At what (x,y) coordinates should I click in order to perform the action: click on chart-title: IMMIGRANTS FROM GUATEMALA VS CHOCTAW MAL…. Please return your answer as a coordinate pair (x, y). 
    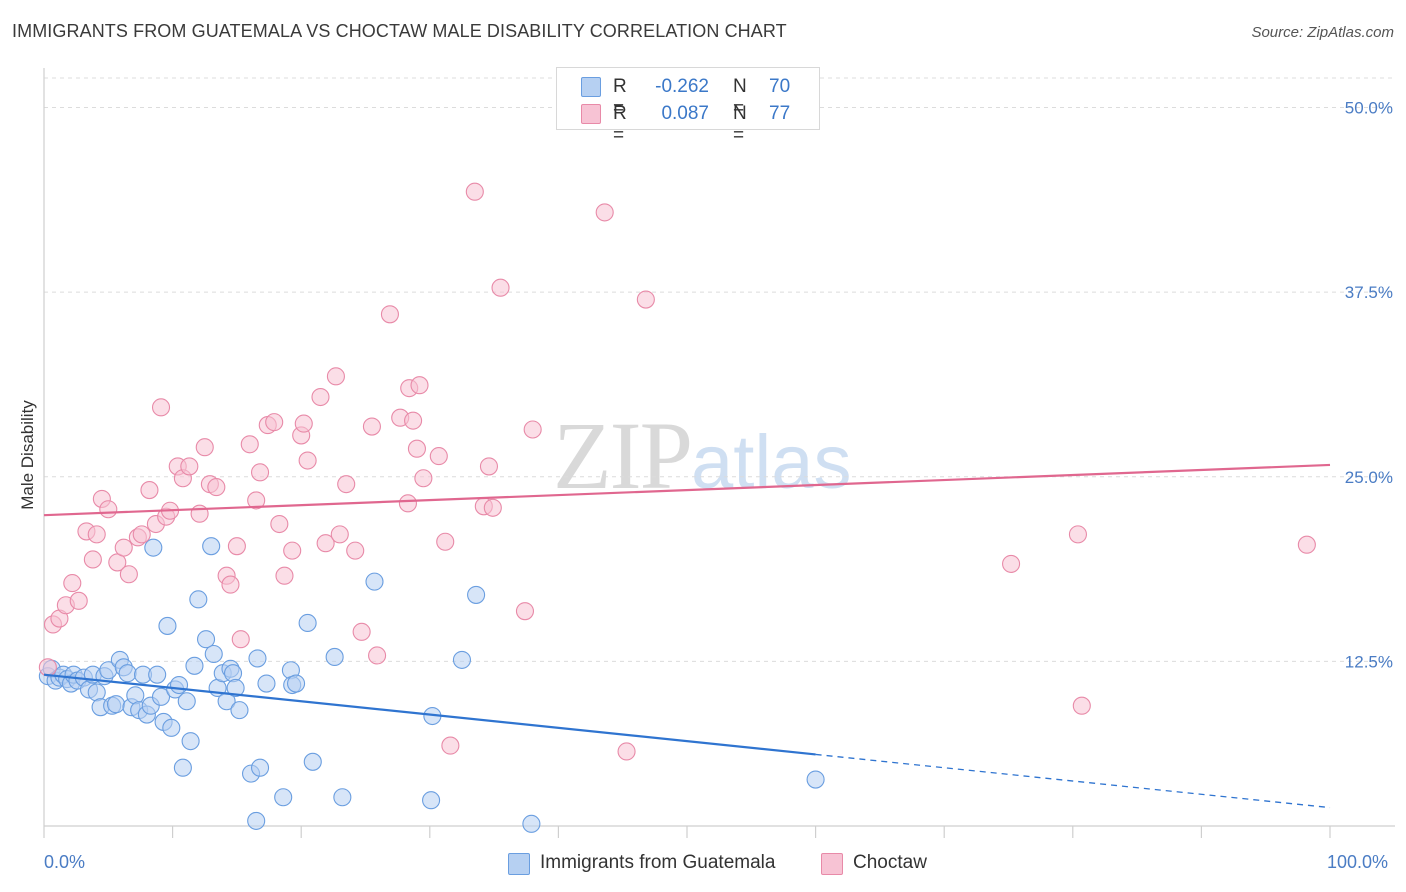
    Looking at the image, I should click on (399, 31).